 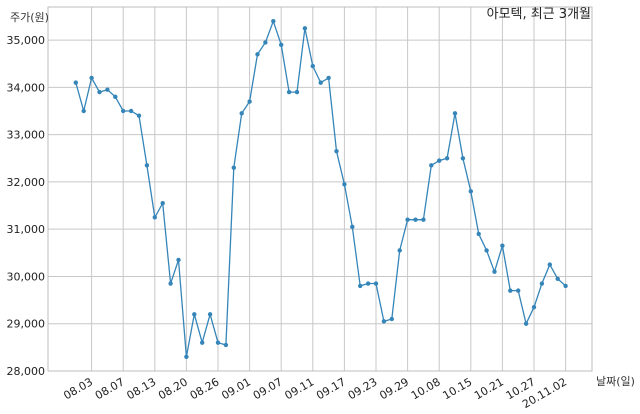 What do you see at coordinates (26, 182) in the screenshot?
I see `y-tick-label: 32,000` at bounding box center [26, 182].